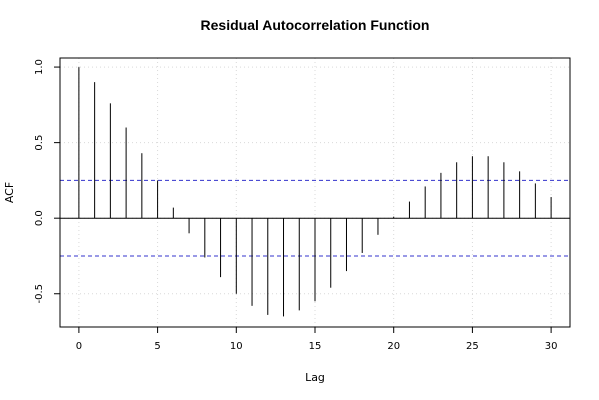 This screenshot has height=400, width=599. What do you see at coordinates (79, 346) in the screenshot?
I see `x-tick-label: 0` at bounding box center [79, 346].